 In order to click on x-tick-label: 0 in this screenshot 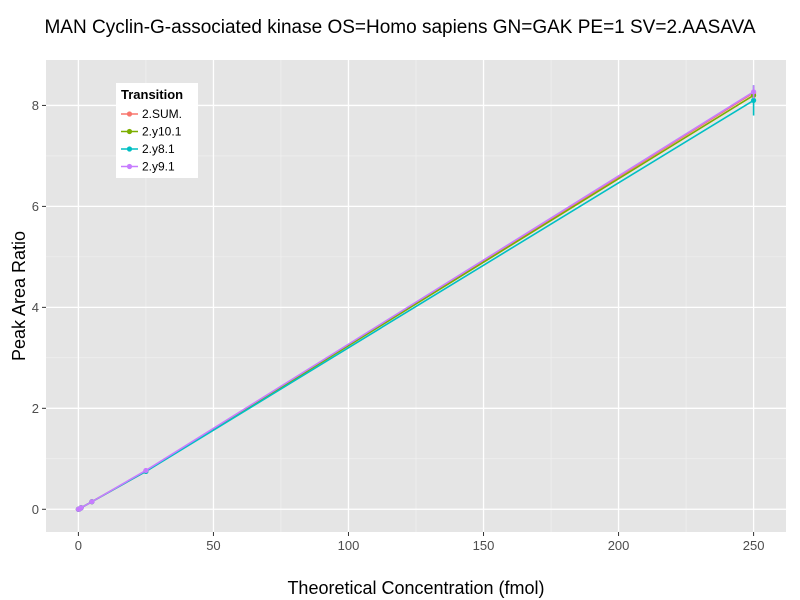, I will do `click(78, 545)`.